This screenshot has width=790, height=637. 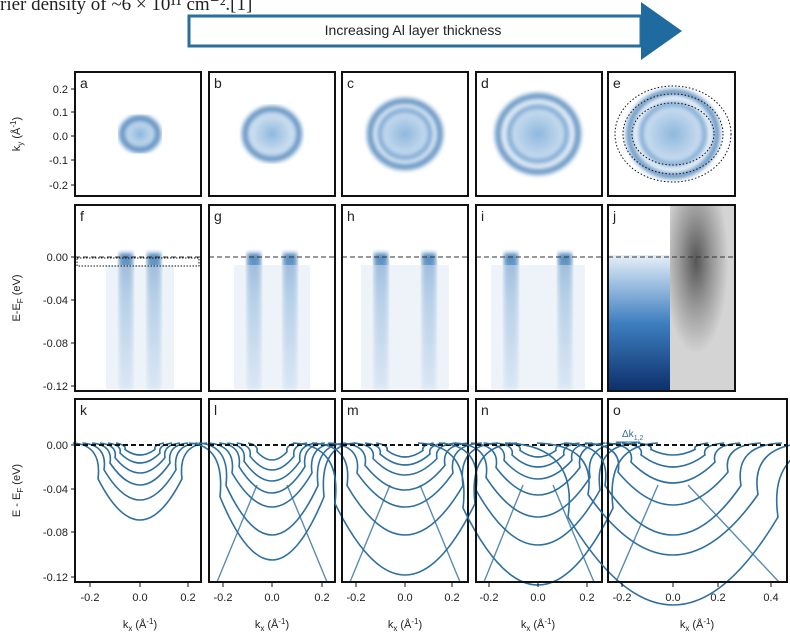 I want to click on spectrum-blue, so click(x=639, y=323).